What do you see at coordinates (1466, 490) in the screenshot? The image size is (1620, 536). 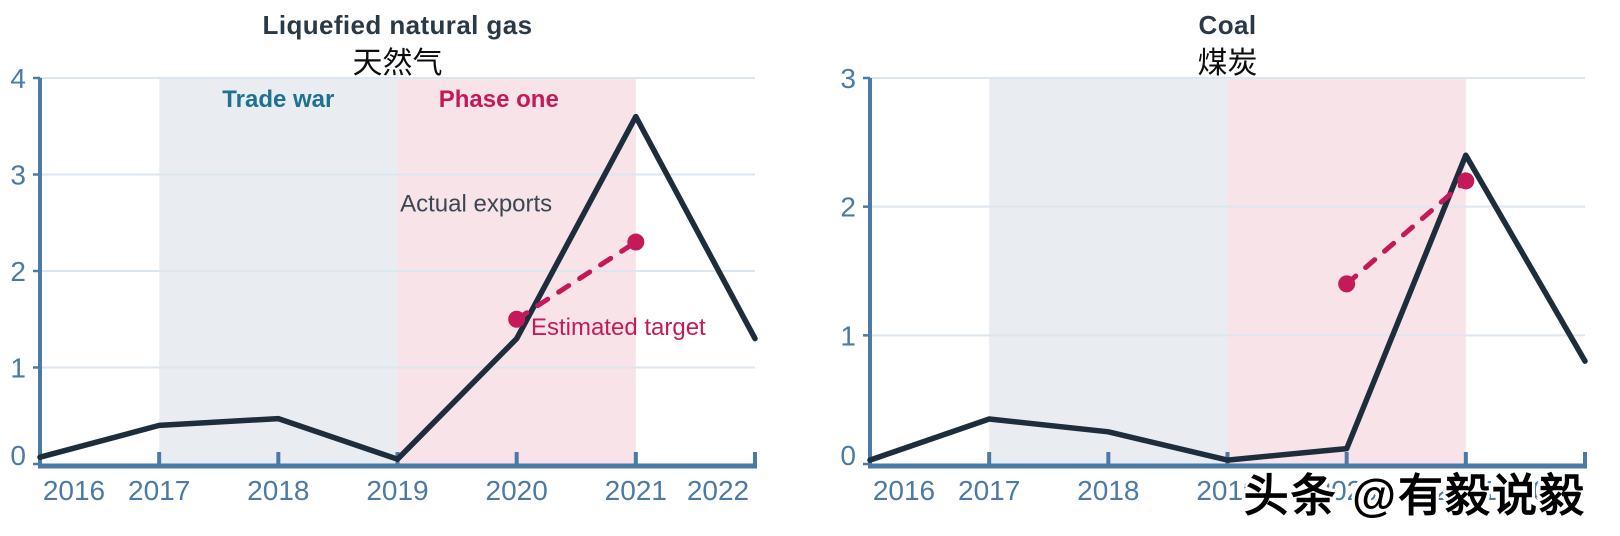 I see `coal-xlabel-2021: 2021` at bounding box center [1466, 490].